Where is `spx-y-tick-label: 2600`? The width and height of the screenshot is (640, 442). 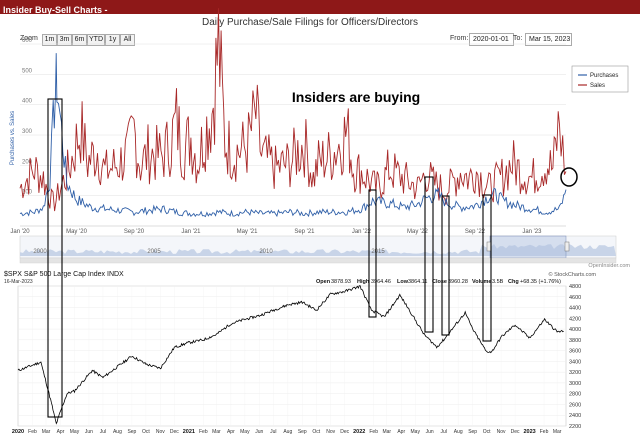 spx-y-tick-label: 2600 is located at coordinates (575, 405).